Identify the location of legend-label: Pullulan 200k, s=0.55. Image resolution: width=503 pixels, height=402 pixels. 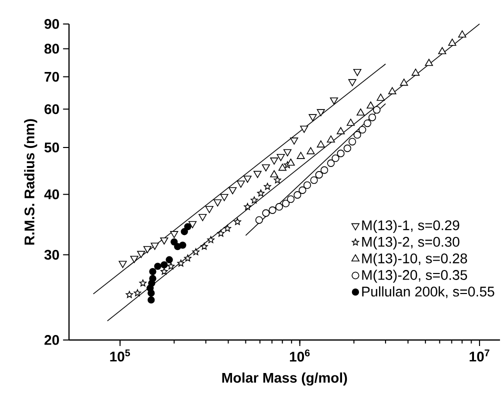
(428, 292).